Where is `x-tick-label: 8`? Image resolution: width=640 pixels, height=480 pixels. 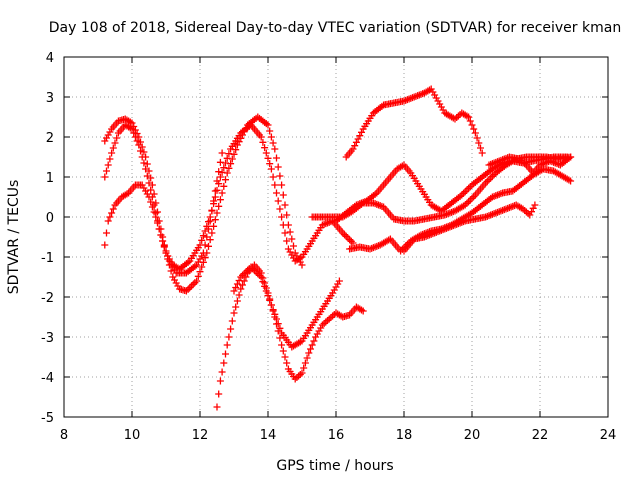 x-tick-label: 8 is located at coordinates (64, 435).